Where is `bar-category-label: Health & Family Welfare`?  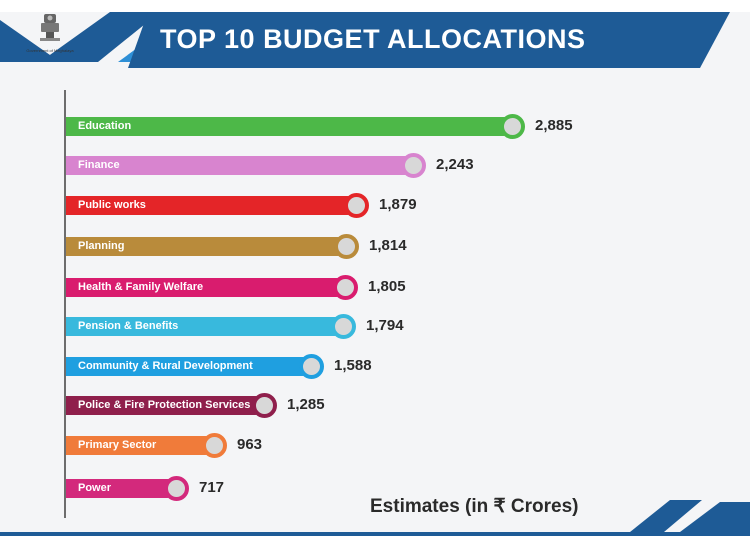 bar-category-label: Health & Family Welfare is located at coordinates (141, 287).